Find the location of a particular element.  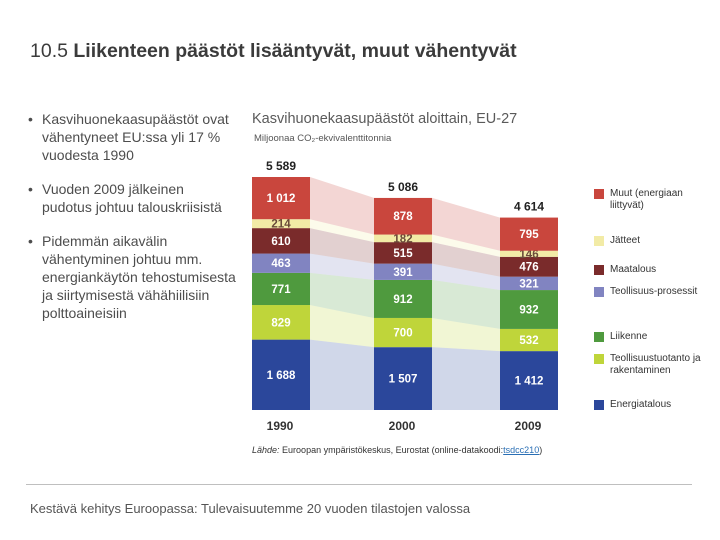

legend-item: Teollisuus-prosessit is located at coordinates (645, 292).